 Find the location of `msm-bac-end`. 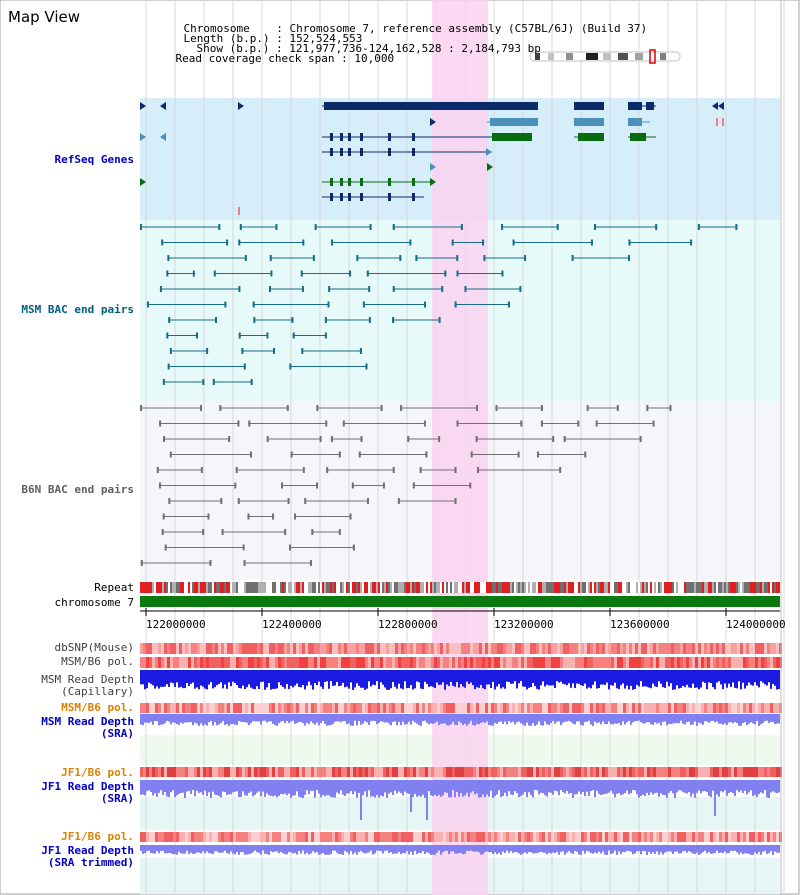

msm-bac-end is located at coordinates (203, 382).